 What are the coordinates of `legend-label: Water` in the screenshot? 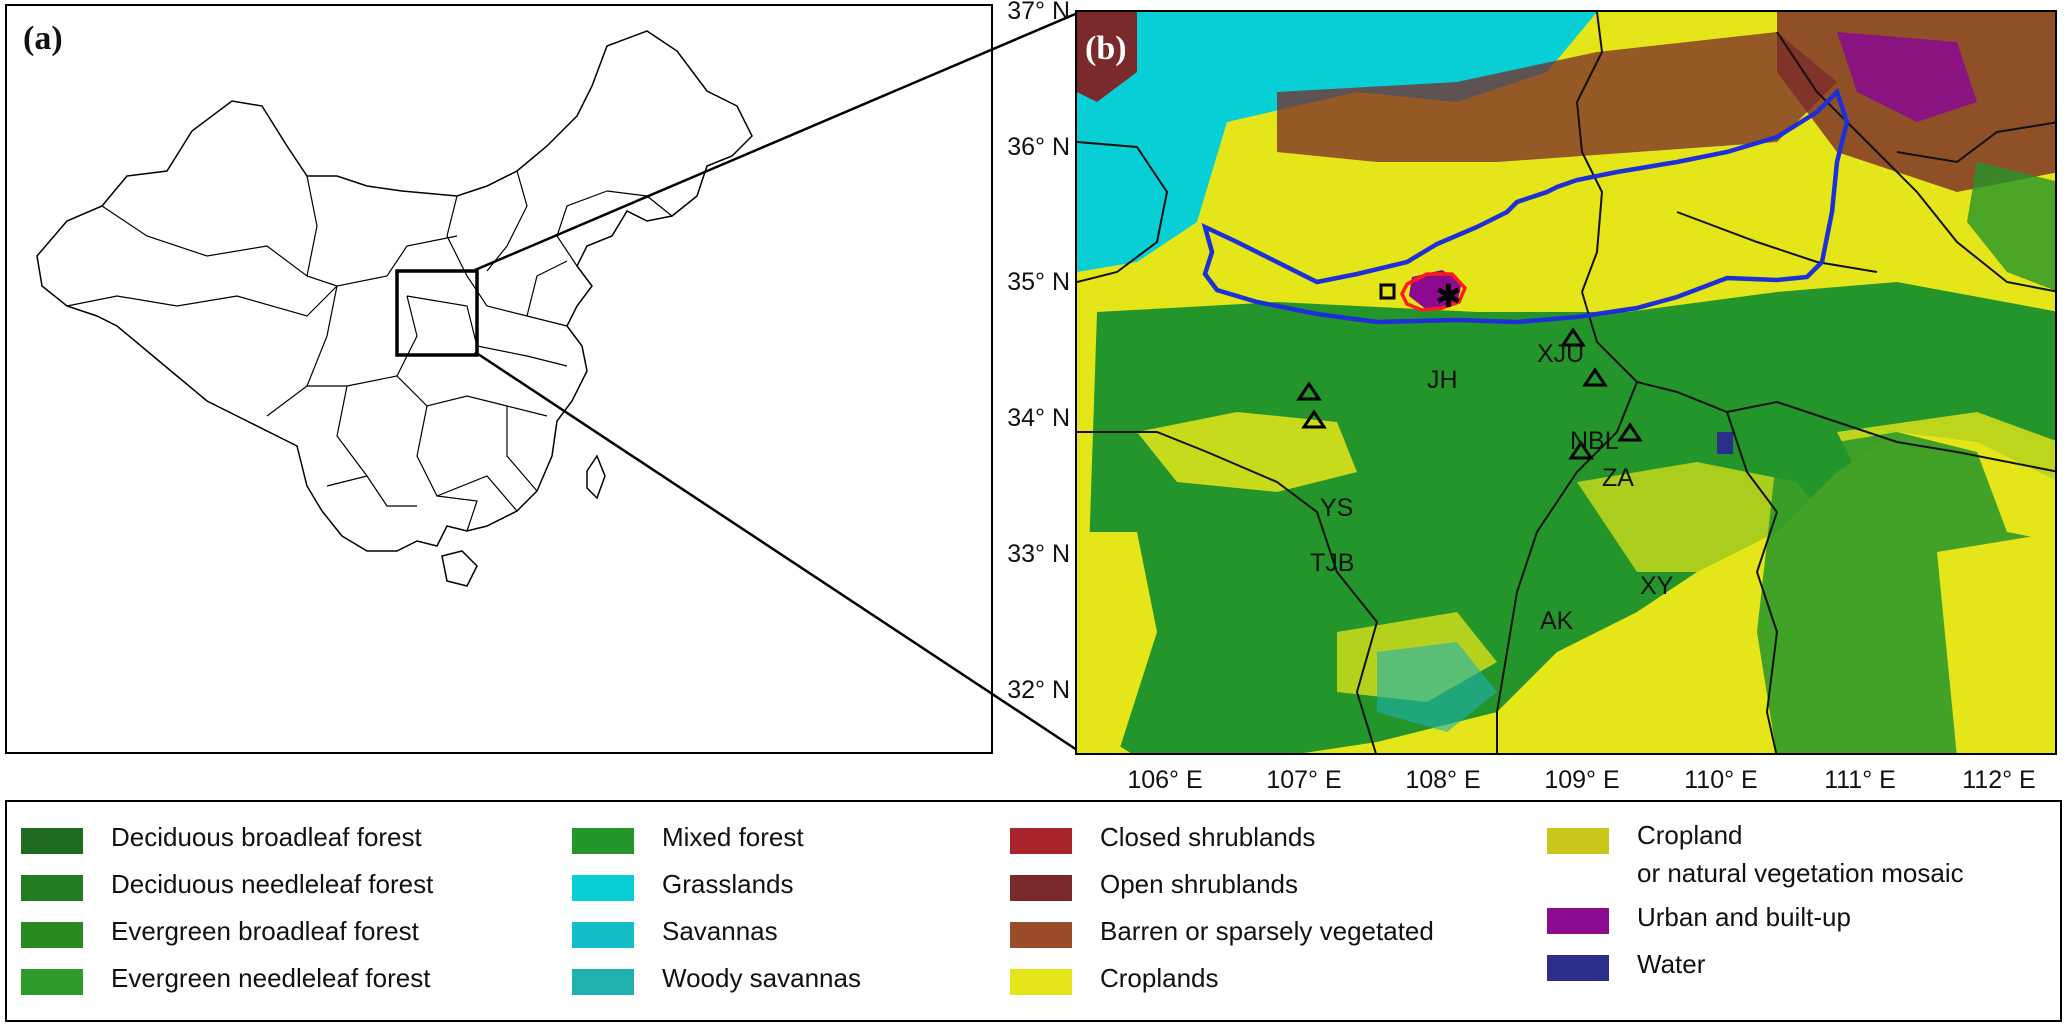 It's located at (1671, 964).